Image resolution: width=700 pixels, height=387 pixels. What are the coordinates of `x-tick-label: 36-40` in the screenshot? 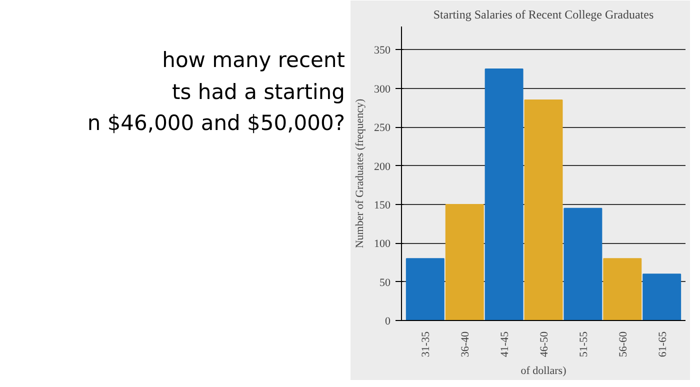 It's located at (466, 344).